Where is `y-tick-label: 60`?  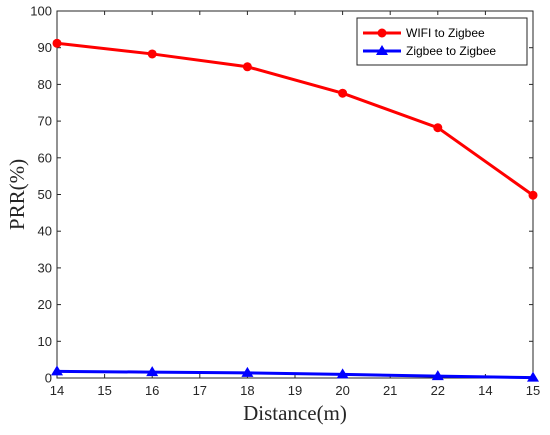 y-tick-label: 60 is located at coordinates (45, 157).